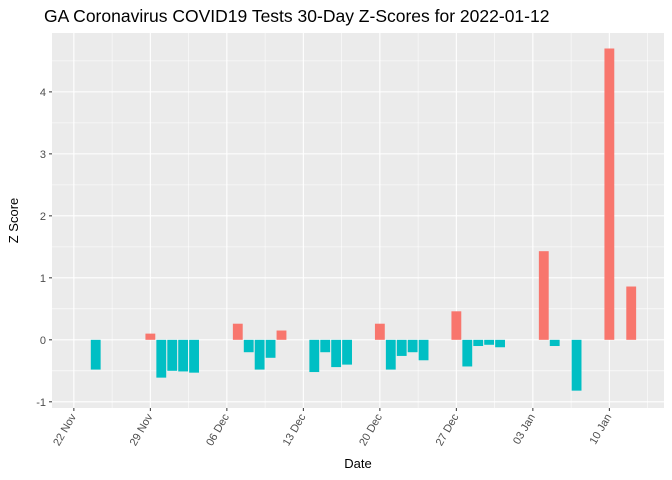 The image size is (672, 480). What do you see at coordinates (142, 430) in the screenshot?
I see `x-tick-label: 29 Nov` at bounding box center [142, 430].